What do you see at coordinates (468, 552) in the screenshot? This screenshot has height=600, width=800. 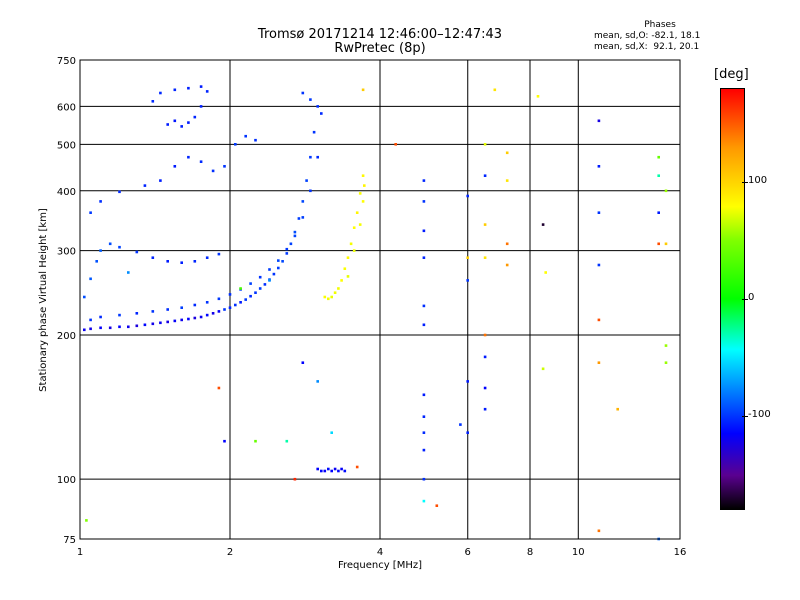 I see `x-tick-label: 6` at bounding box center [468, 552].